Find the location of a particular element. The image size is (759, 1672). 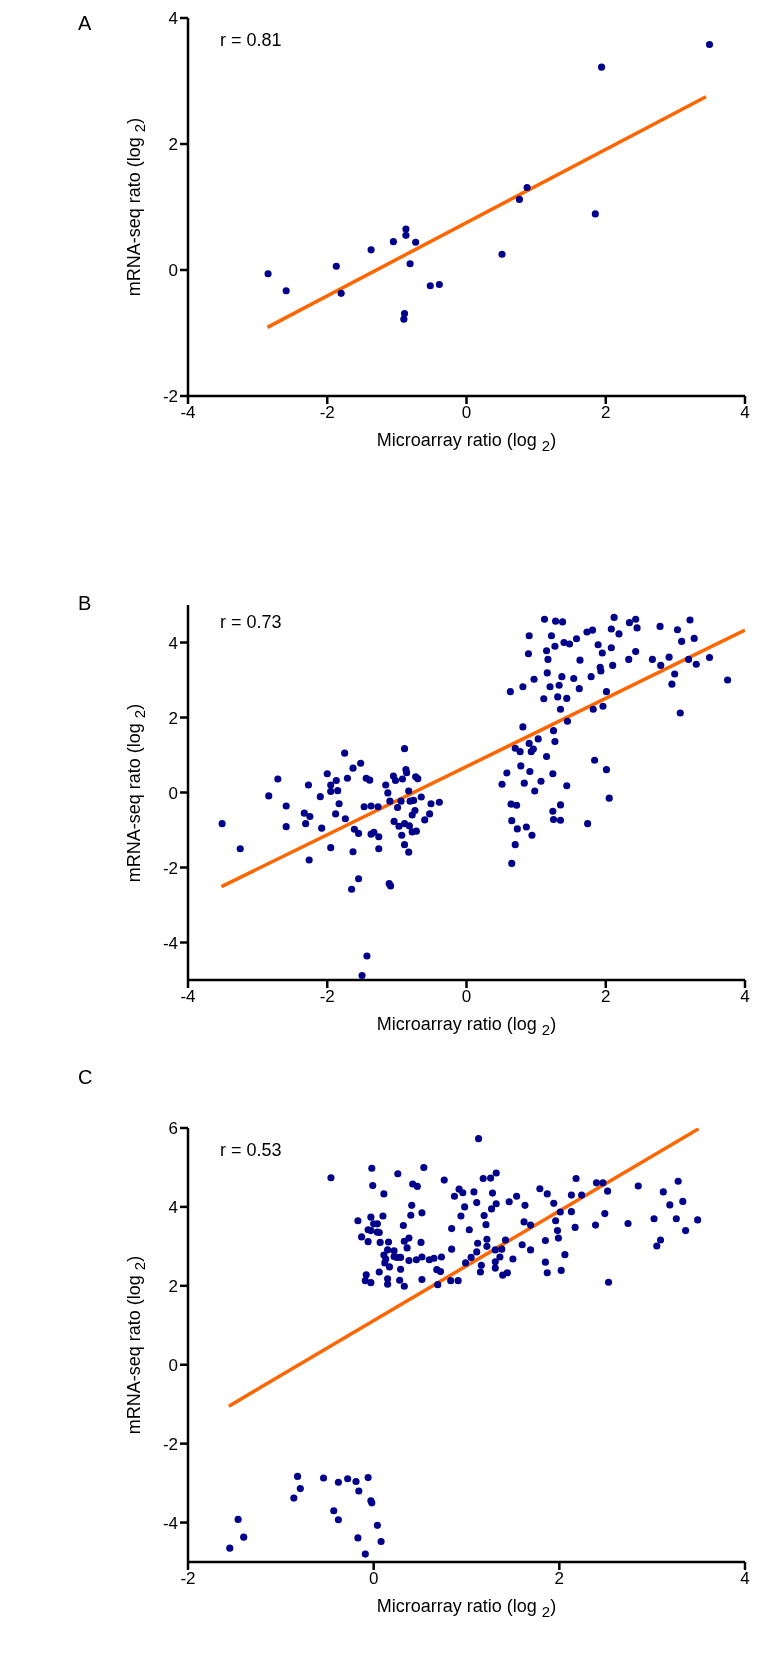

annotation: r = 0.53 is located at coordinates (251, 1150).